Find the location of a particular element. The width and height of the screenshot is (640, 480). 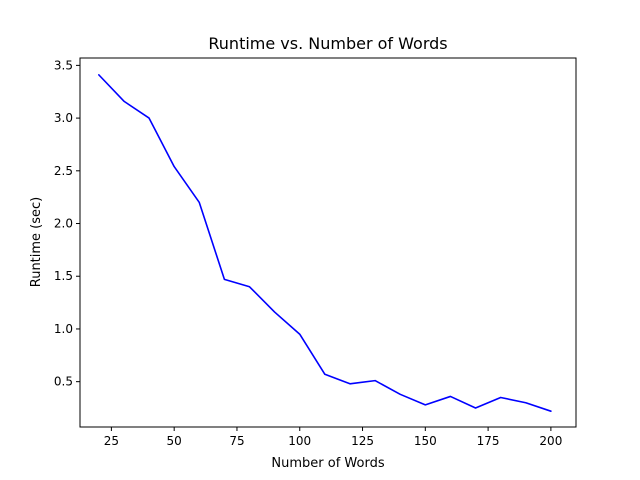

x-tick-label: 75 is located at coordinates (236, 441).